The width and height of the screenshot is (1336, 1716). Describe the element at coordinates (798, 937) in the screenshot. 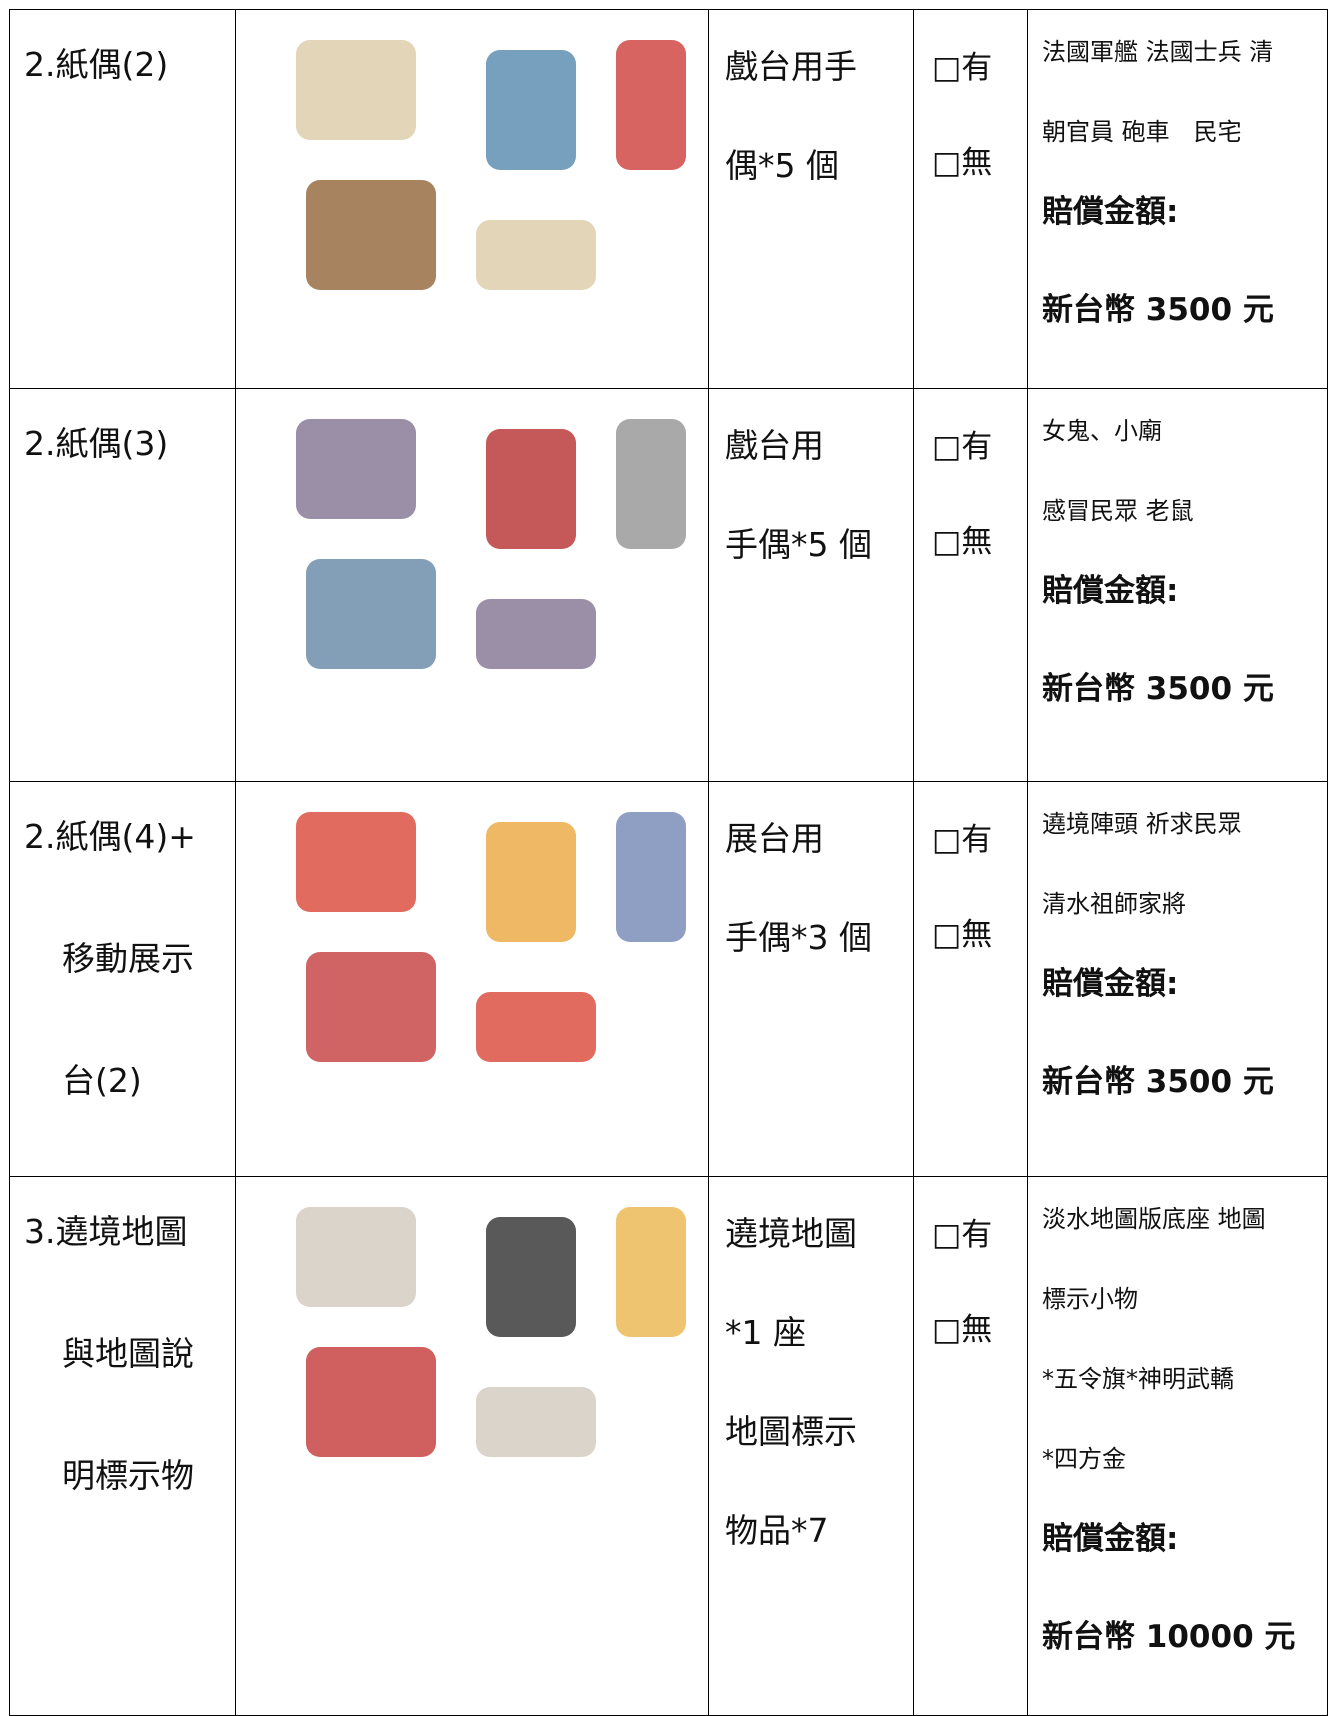

I see `usage-text: 手偶*3 個` at that location.